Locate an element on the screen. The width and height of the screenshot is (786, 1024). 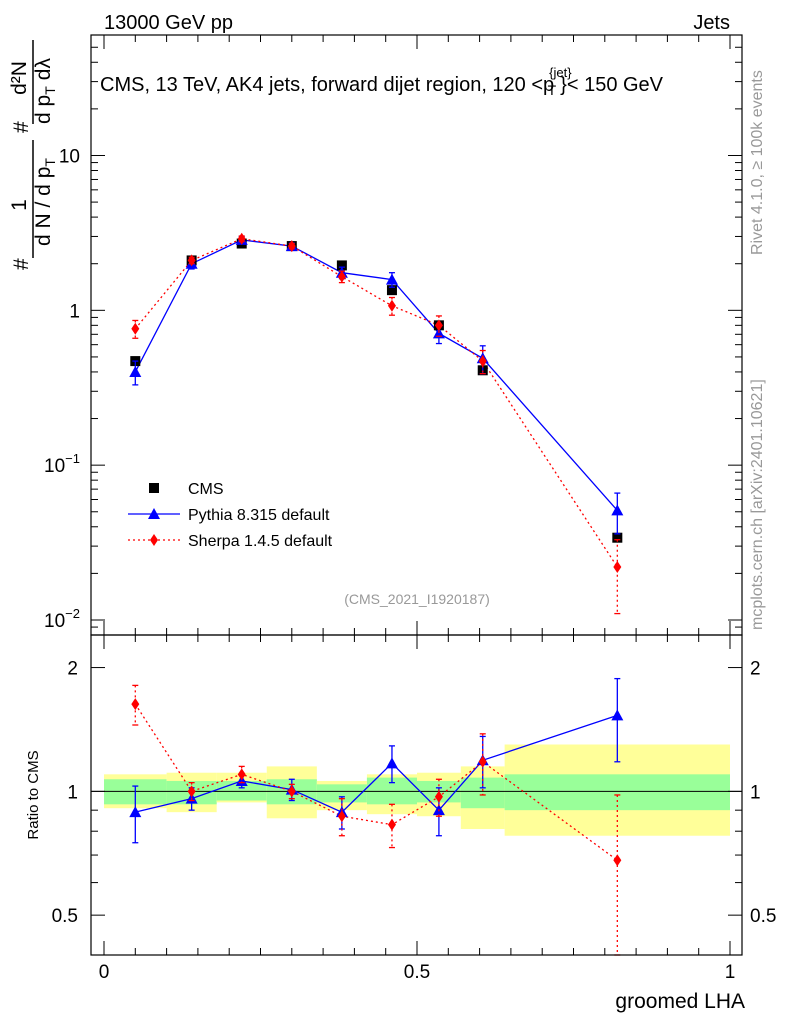
y-tick-label-top: 10⁻² is located at coordinates (62, 619).